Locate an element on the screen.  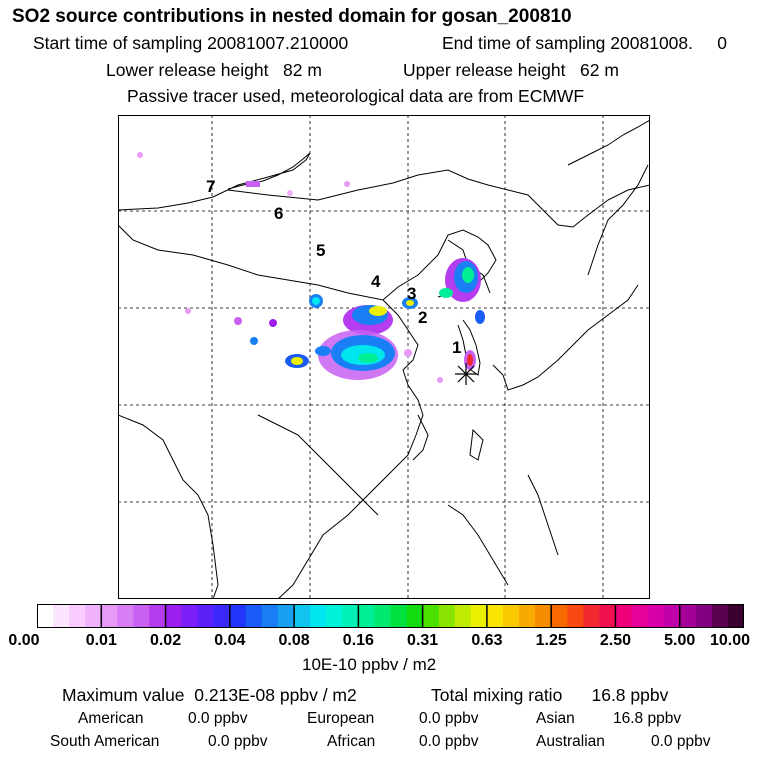
color-scale-tick-label: 10.00 is located at coordinates (730, 640).